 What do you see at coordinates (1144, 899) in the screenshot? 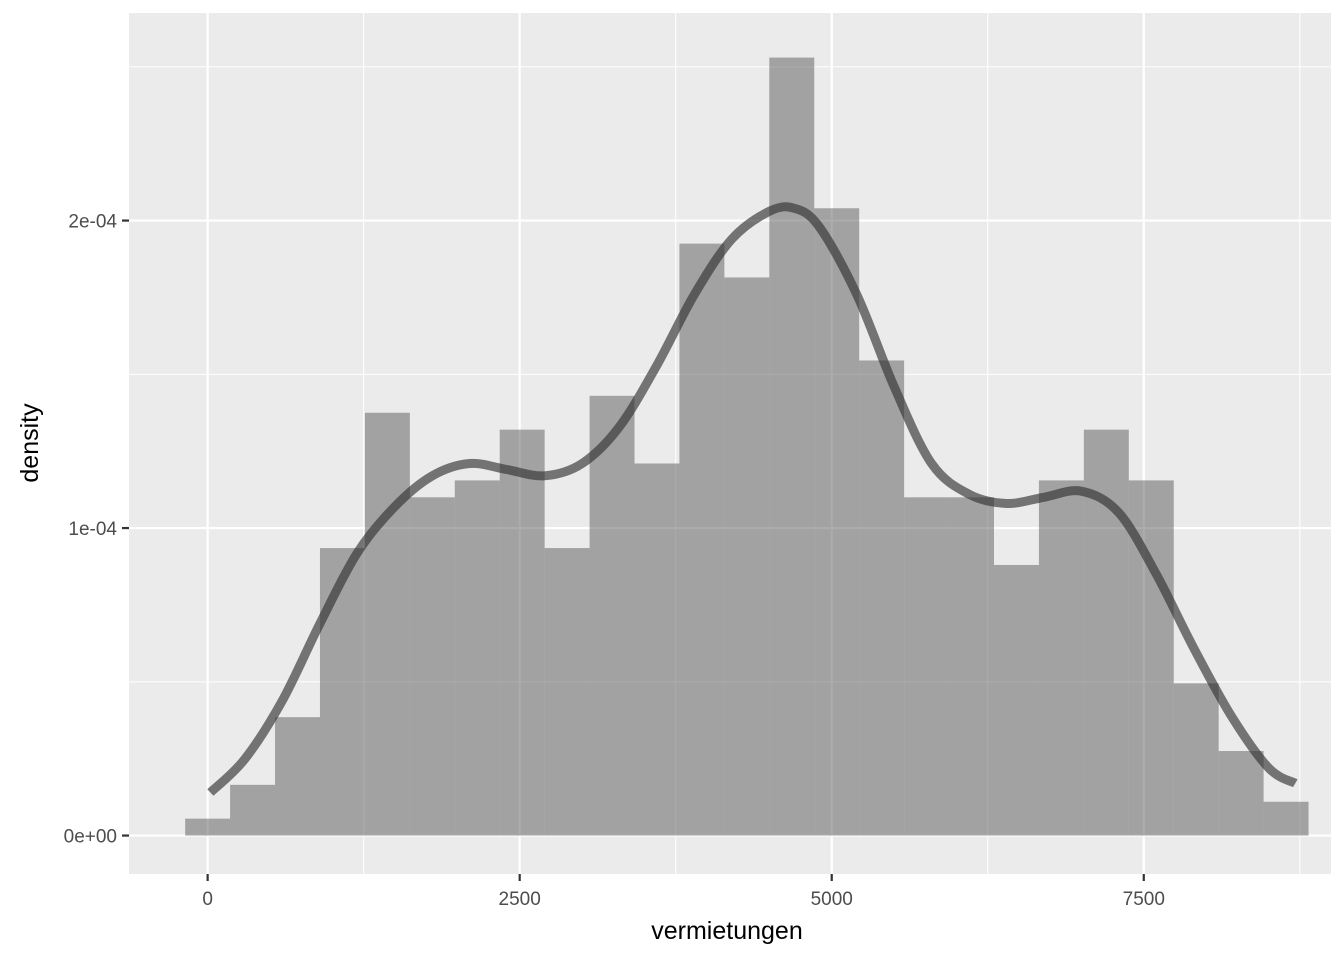
I see `x-tick-label: 7500` at bounding box center [1144, 899].